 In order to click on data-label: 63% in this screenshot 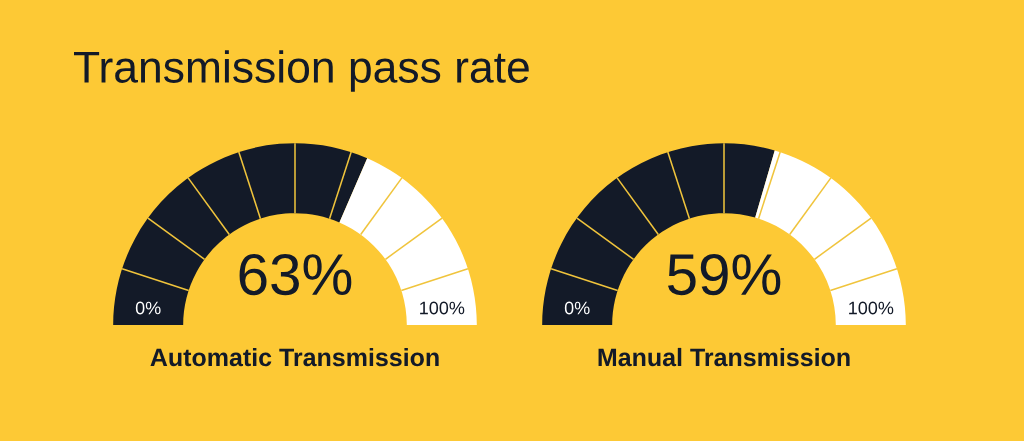, I will do `click(295, 274)`.